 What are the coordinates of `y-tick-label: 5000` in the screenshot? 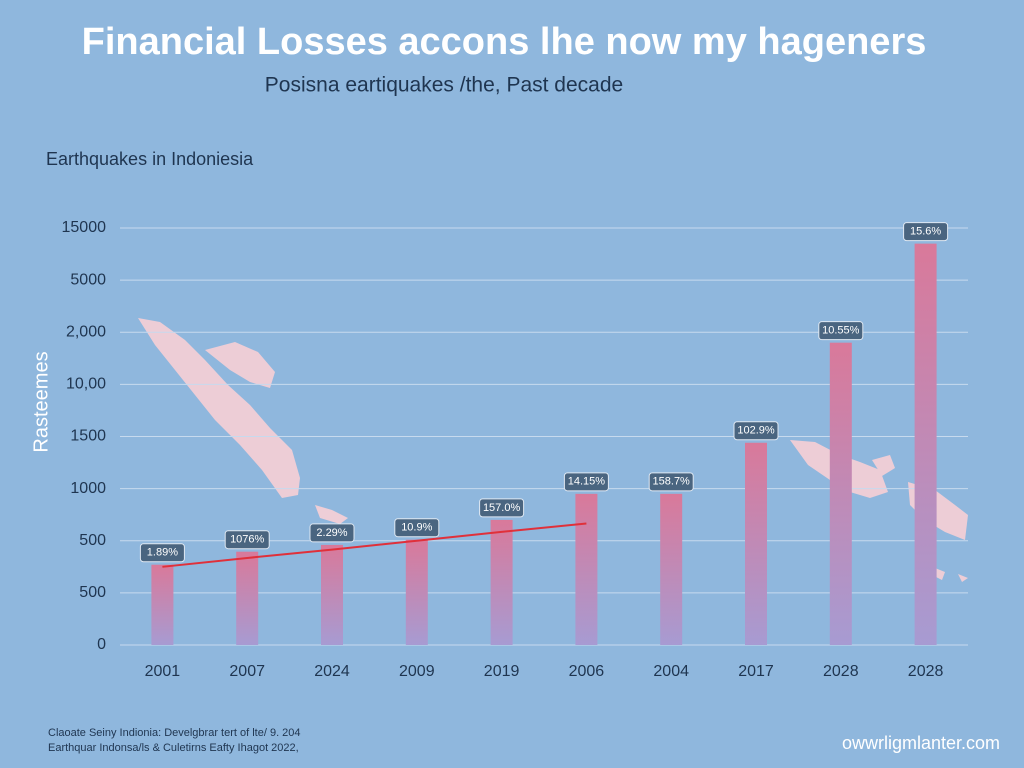 It's located at (88, 279).